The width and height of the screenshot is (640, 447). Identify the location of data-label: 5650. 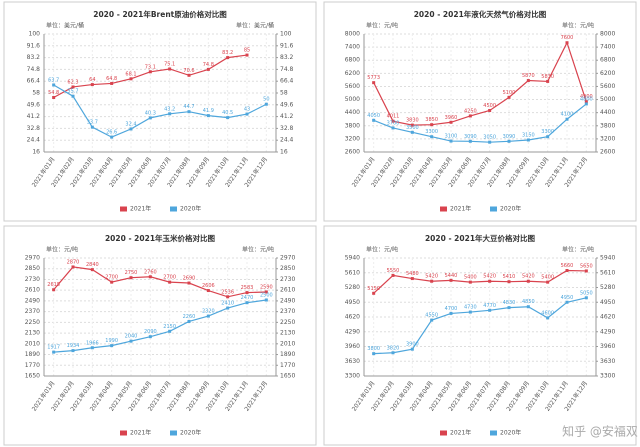
(586, 266).